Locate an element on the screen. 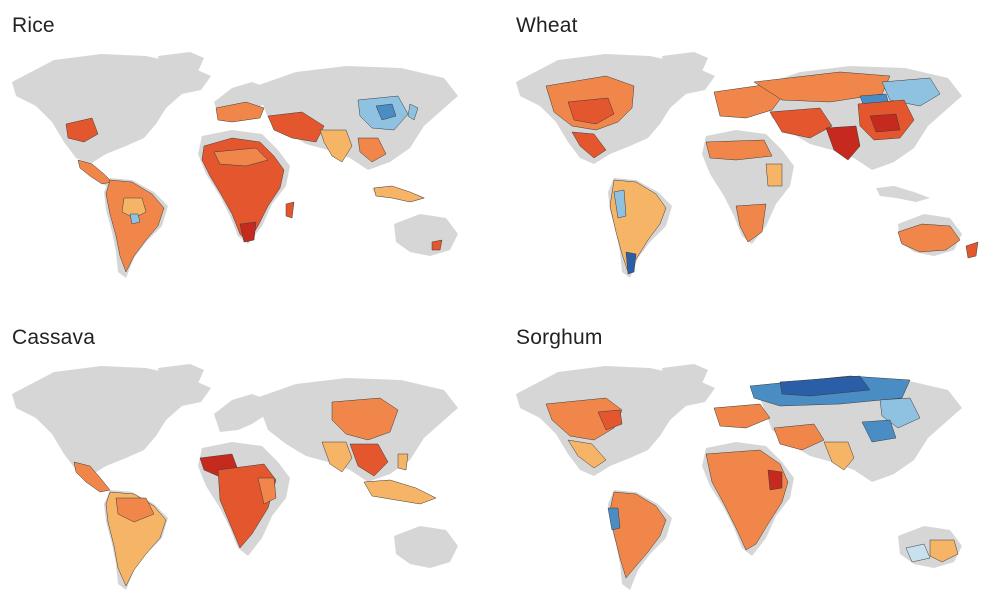 This screenshot has width=1000, height=598. region-east-africa is located at coordinates (774, 175).